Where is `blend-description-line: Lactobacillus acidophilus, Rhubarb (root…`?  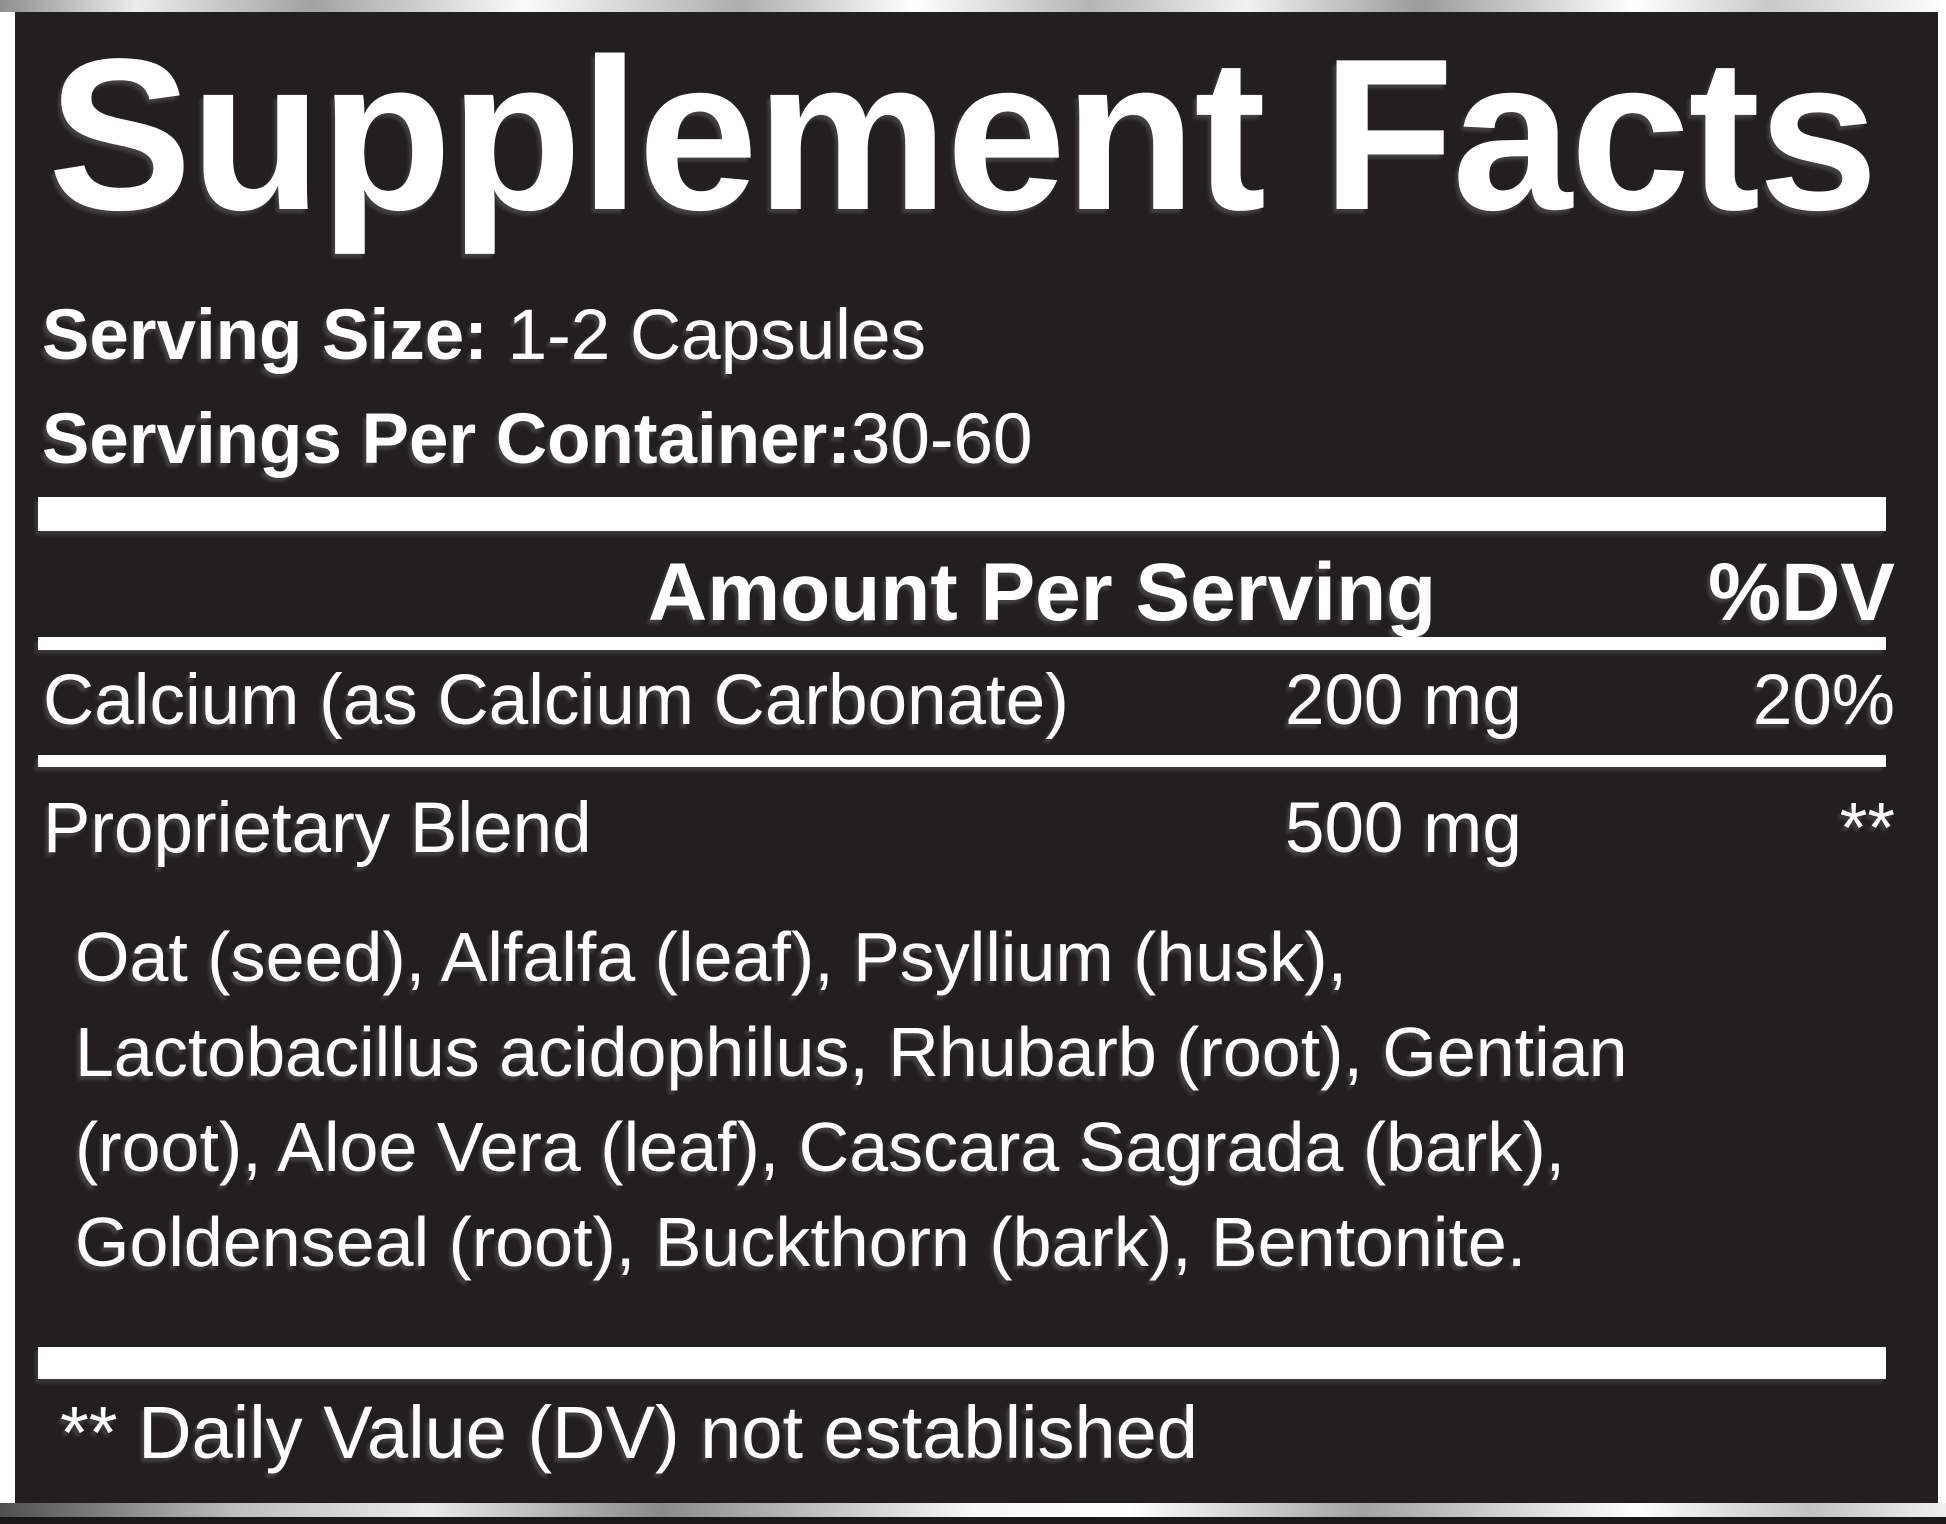 blend-description-line: Lactobacillus acidophilus, Rhubarb (root… is located at coordinates (851, 1052).